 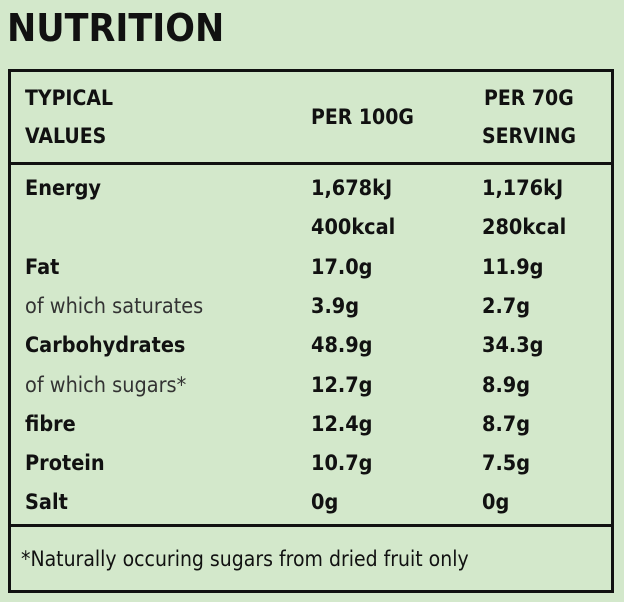 What do you see at coordinates (116, 28) in the screenshot?
I see `page-title: NUTRITION` at bounding box center [116, 28].